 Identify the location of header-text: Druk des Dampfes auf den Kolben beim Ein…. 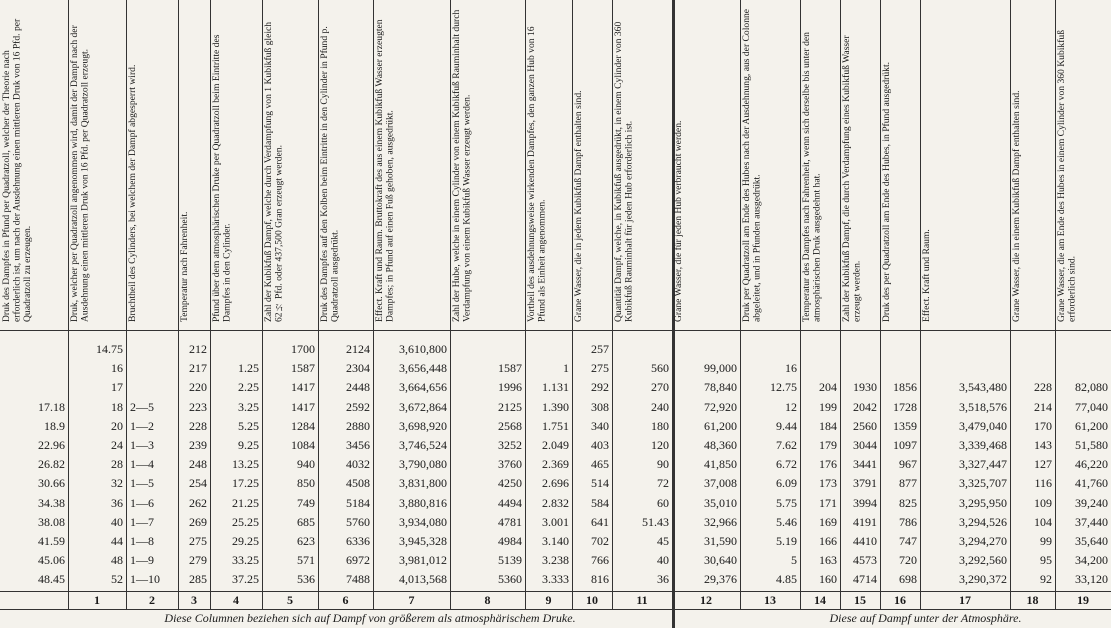
(330, 174).